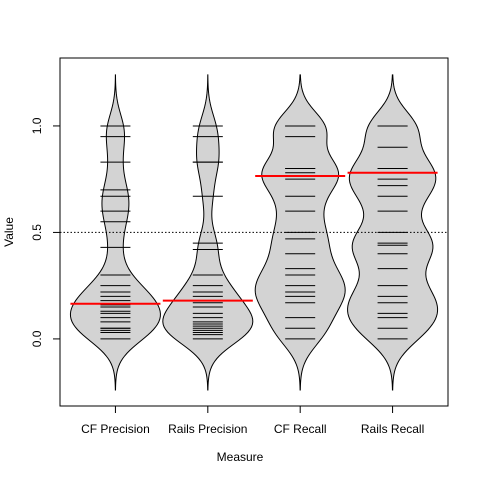  What do you see at coordinates (300, 429) in the screenshot?
I see `x-tick-label: CF Recall` at bounding box center [300, 429].